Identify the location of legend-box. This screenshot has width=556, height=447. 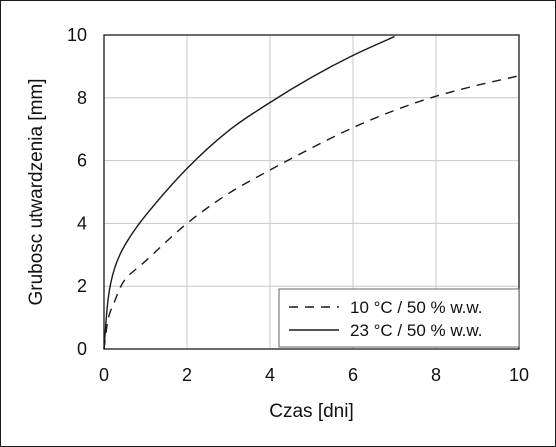
(399, 318).